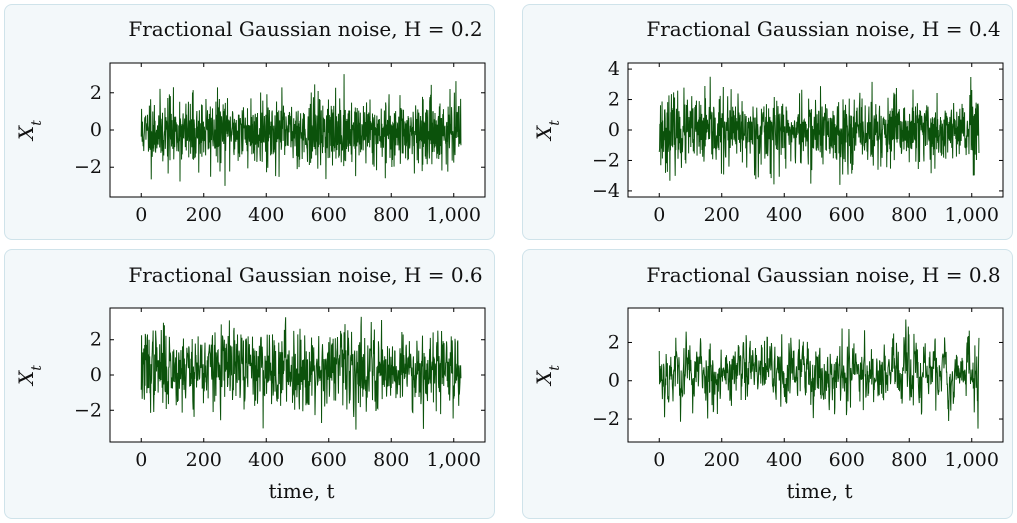 The width and height of the screenshot is (1017, 523). Describe the element at coordinates (606, 191) in the screenshot. I see `y-tick-label: −4` at that location.